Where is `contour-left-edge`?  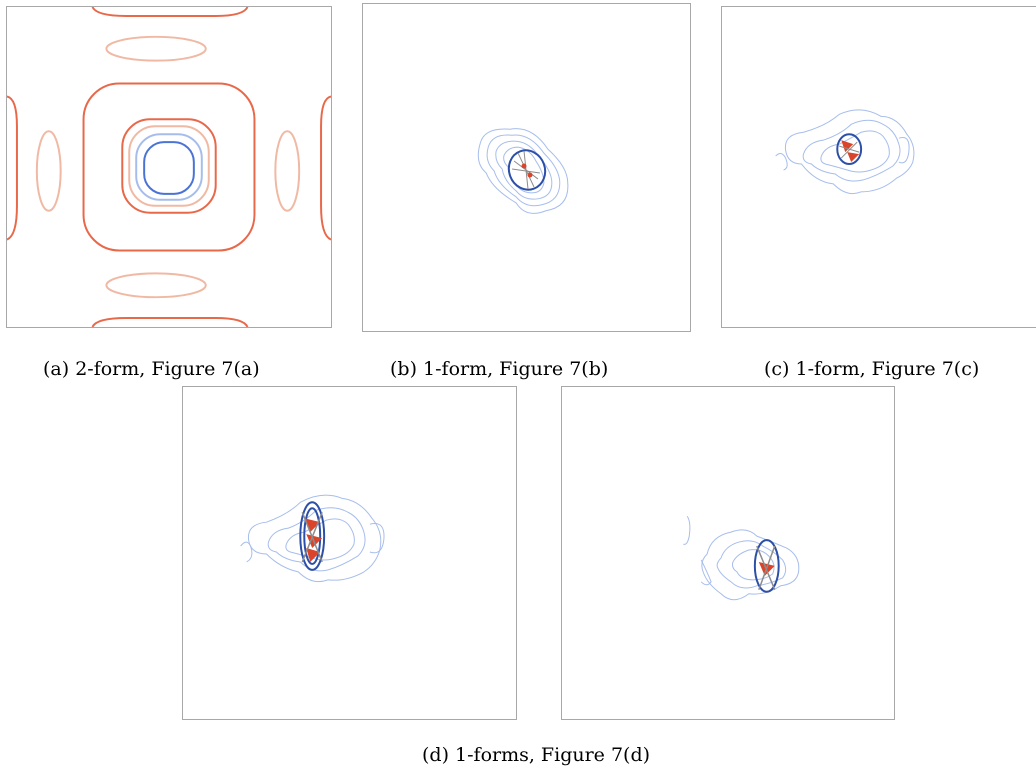 contour-left-edge is located at coordinates (12, 168).